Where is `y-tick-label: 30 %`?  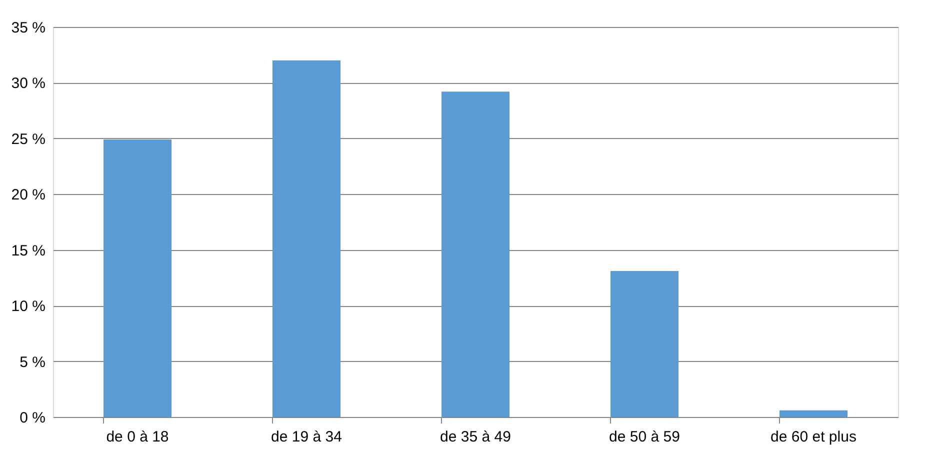
y-tick-label: 30 % is located at coordinates (28, 83).